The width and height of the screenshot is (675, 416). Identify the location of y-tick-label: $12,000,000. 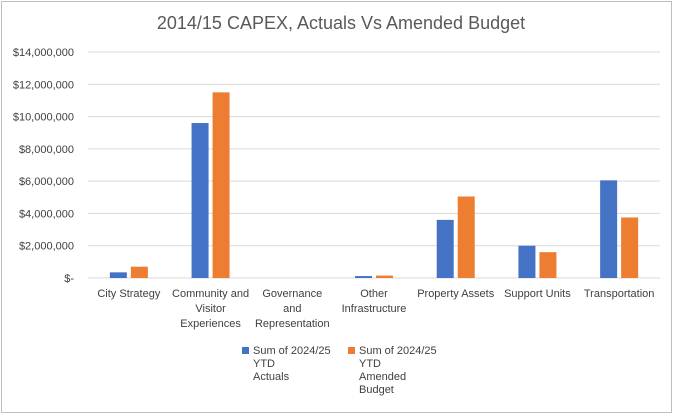
(43, 85).